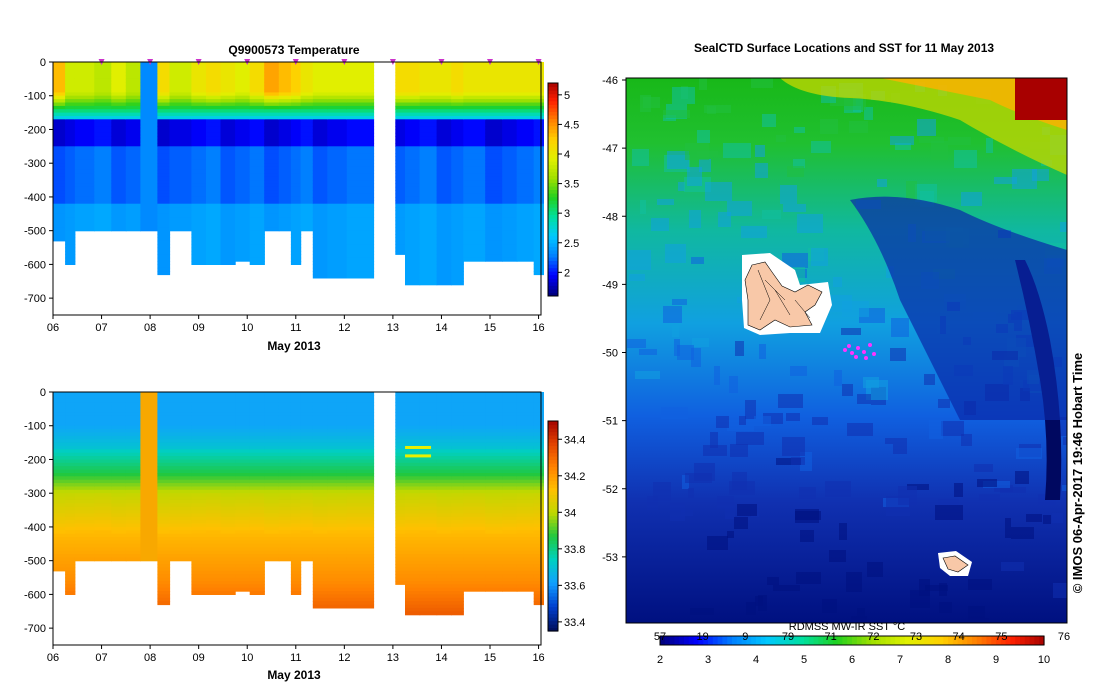 The height and width of the screenshot is (700, 1099). I want to click on colorbar-tick-label: 34.4, so click(574, 440).